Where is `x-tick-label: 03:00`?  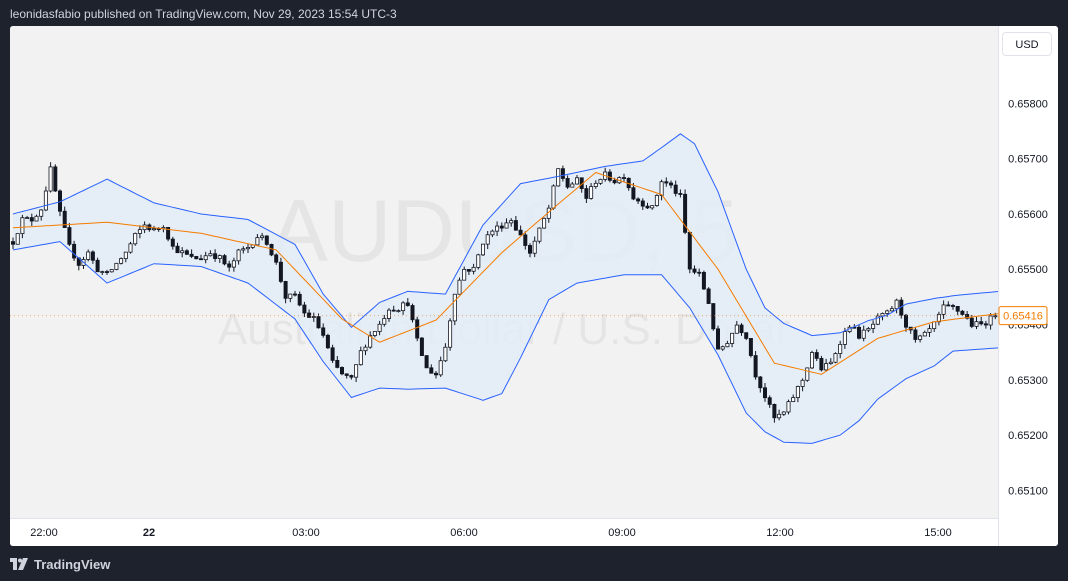
x-tick-label: 03:00 is located at coordinates (306, 533).